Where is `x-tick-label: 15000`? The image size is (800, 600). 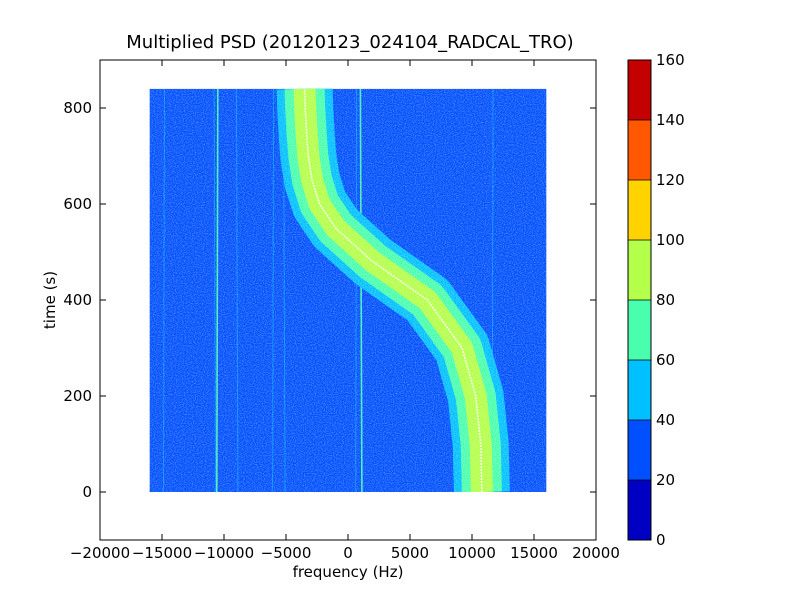 x-tick-label: 15000 is located at coordinates (534, 553).